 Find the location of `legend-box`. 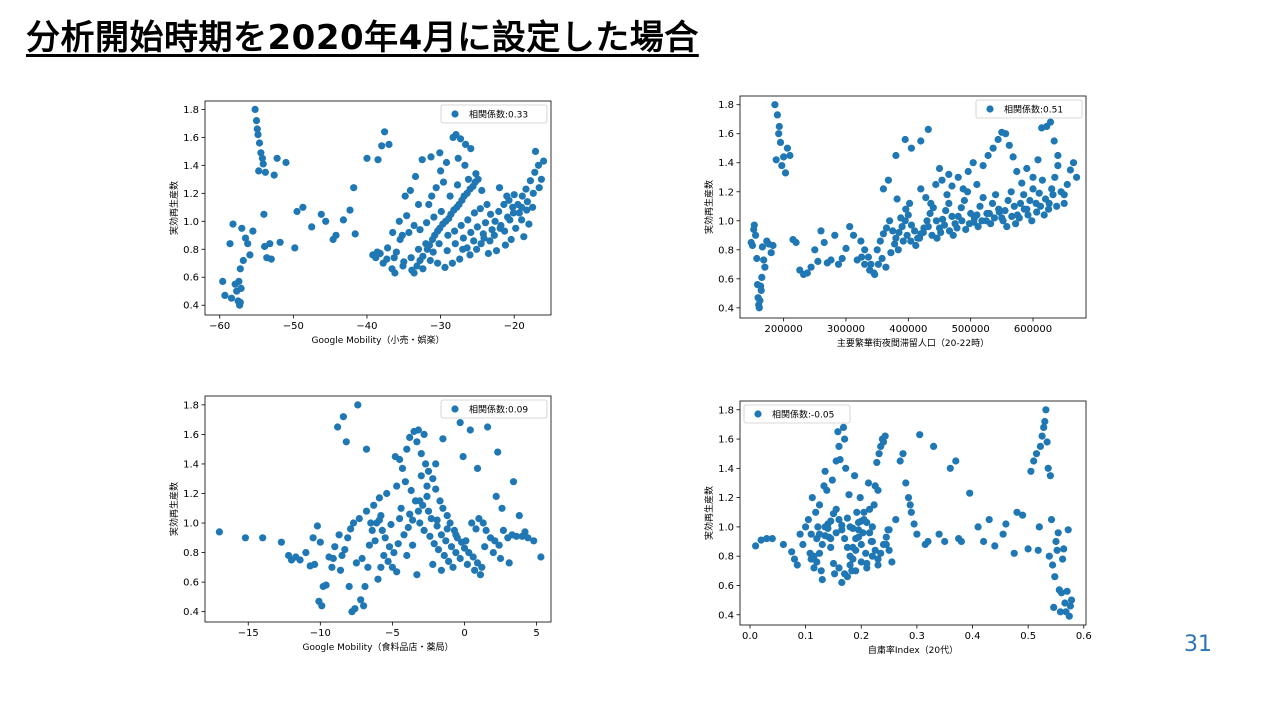

legend-box is located at coordinates (797, 414).